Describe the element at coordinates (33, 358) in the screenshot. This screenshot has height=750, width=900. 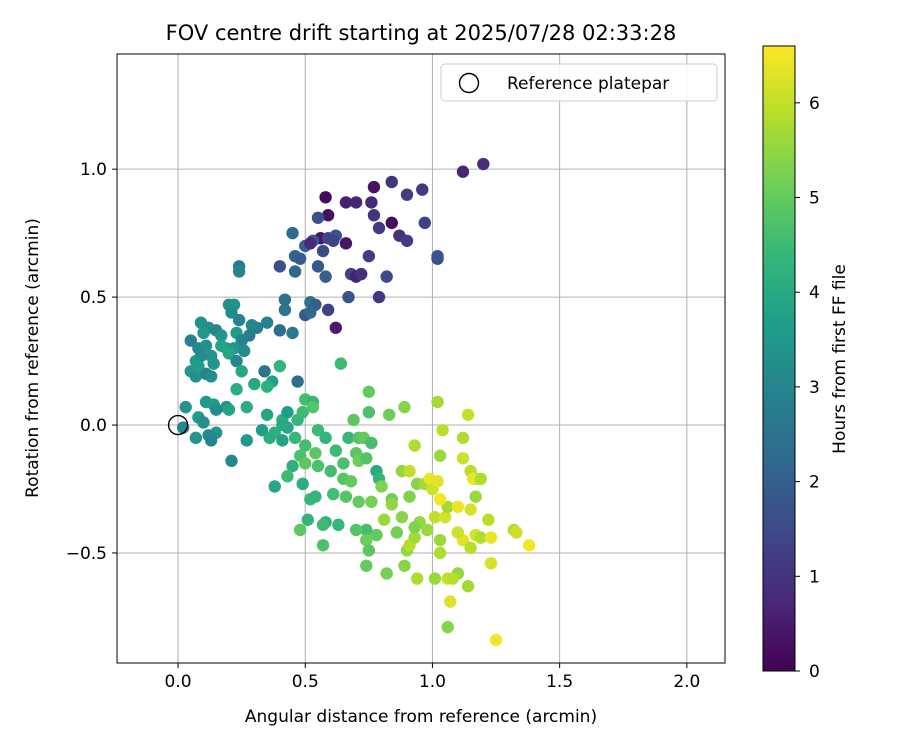
I see `y-axis-label: Rotation from reference (arcmin)` at that location.